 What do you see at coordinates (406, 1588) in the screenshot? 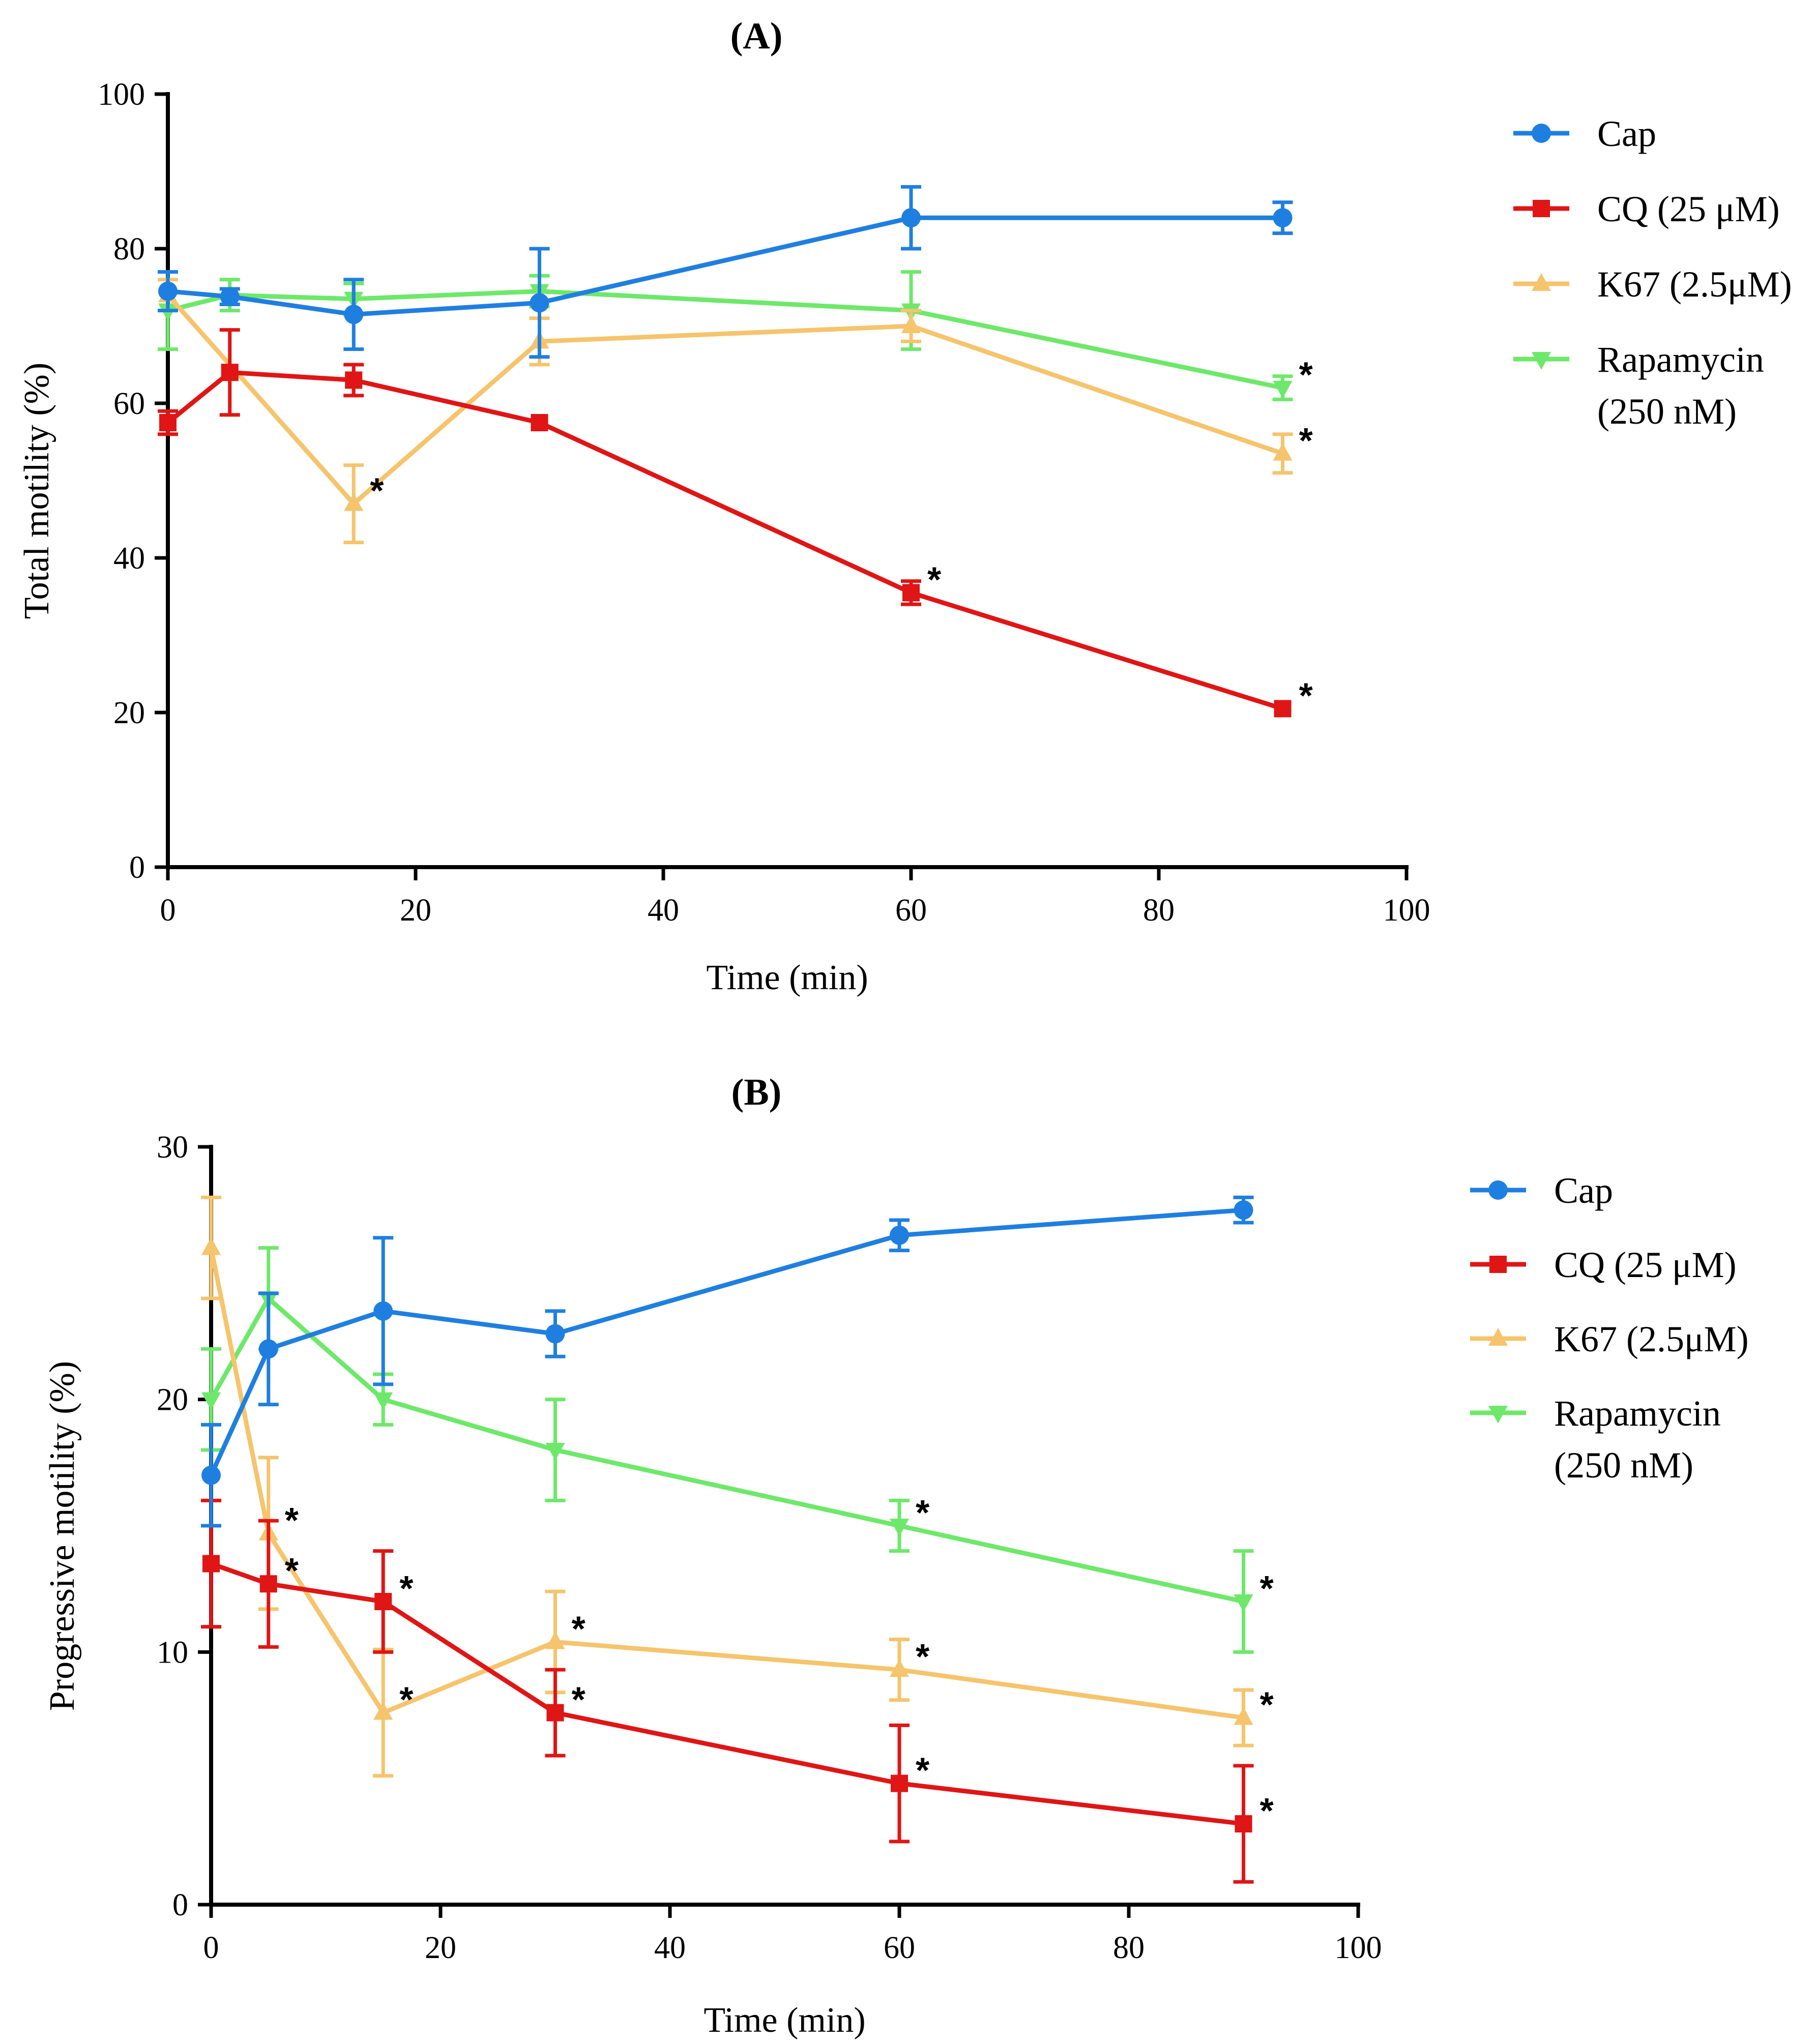
I see `series-cq-significance-2: *` at bounding box center [406, 1588].